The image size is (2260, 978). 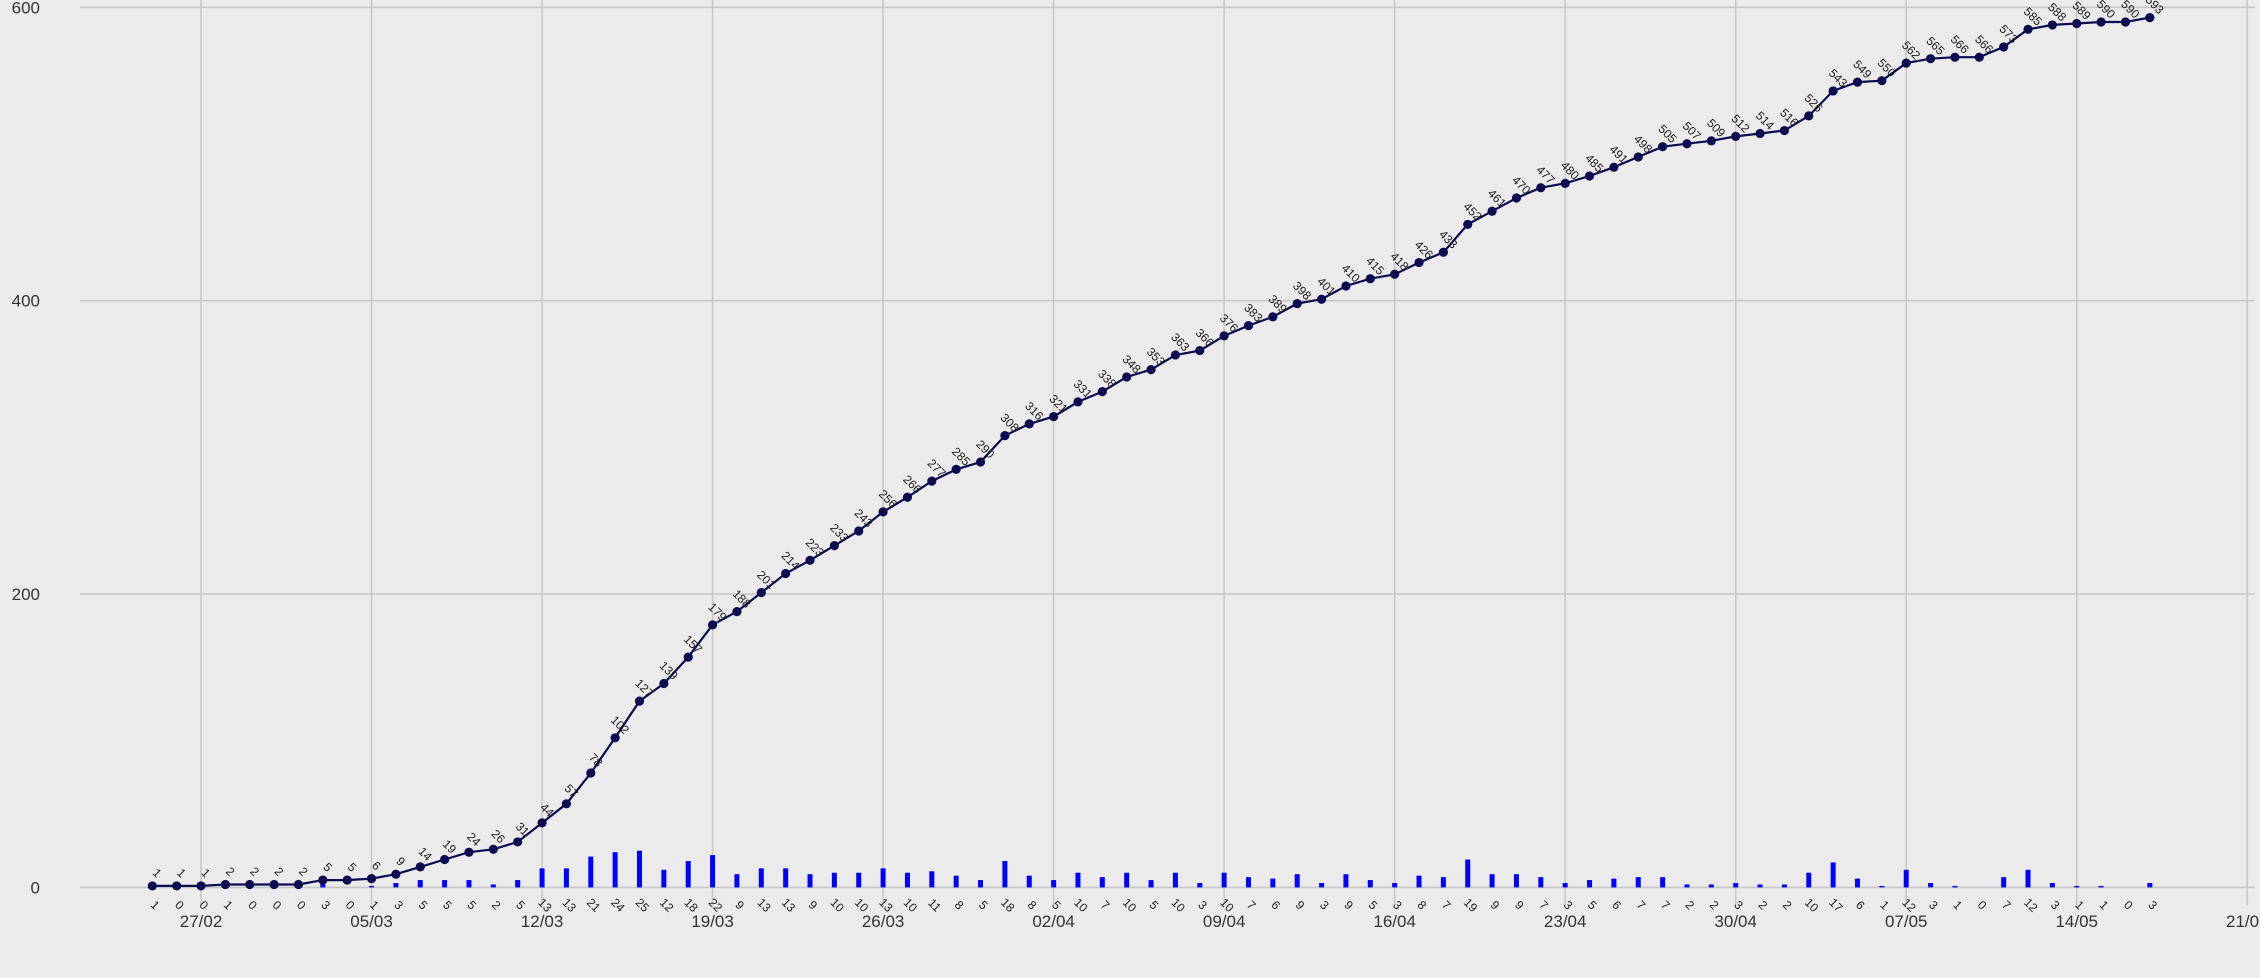 I want to click on x-tick-label-14-05: 14/05, so click(x=2076, y=921).